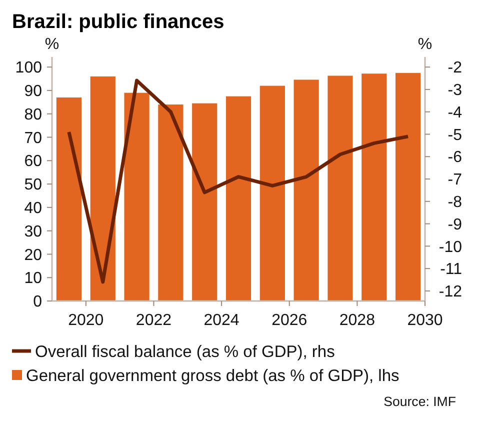 The width and height of the screenshot is (477, 425). Describe the element at coordinates (86, 320) in the screenshot. I see `x-tick-label: 2020` at that location.